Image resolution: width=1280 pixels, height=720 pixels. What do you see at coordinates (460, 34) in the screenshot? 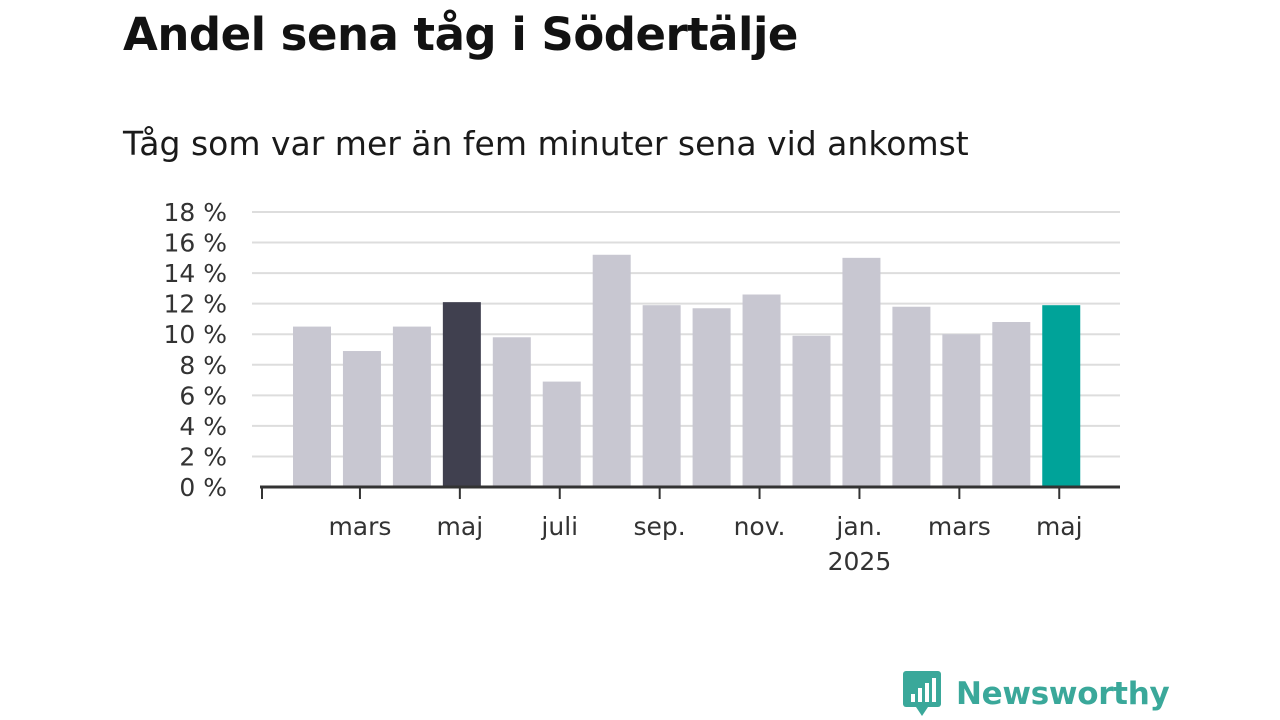
I see `chart-title: Andel sena tåg i Södertälje` at bounding box center [460, 34].